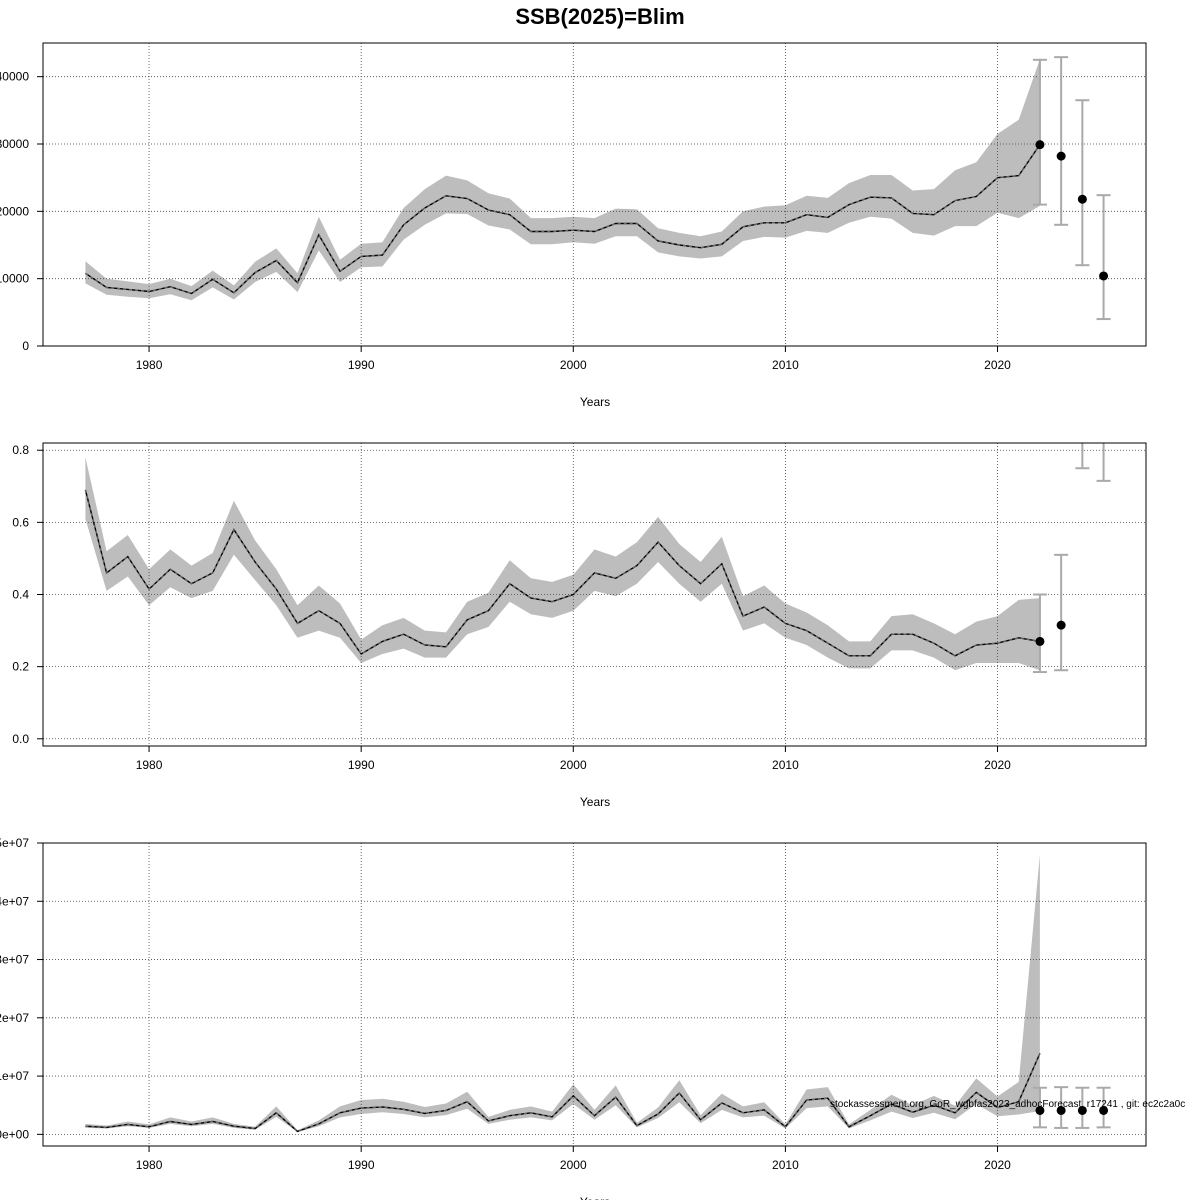  What do you see at coordinates (25, 346) in the screenshot?
I see `y-tick-label: 0` at bounding box center [25, 346].